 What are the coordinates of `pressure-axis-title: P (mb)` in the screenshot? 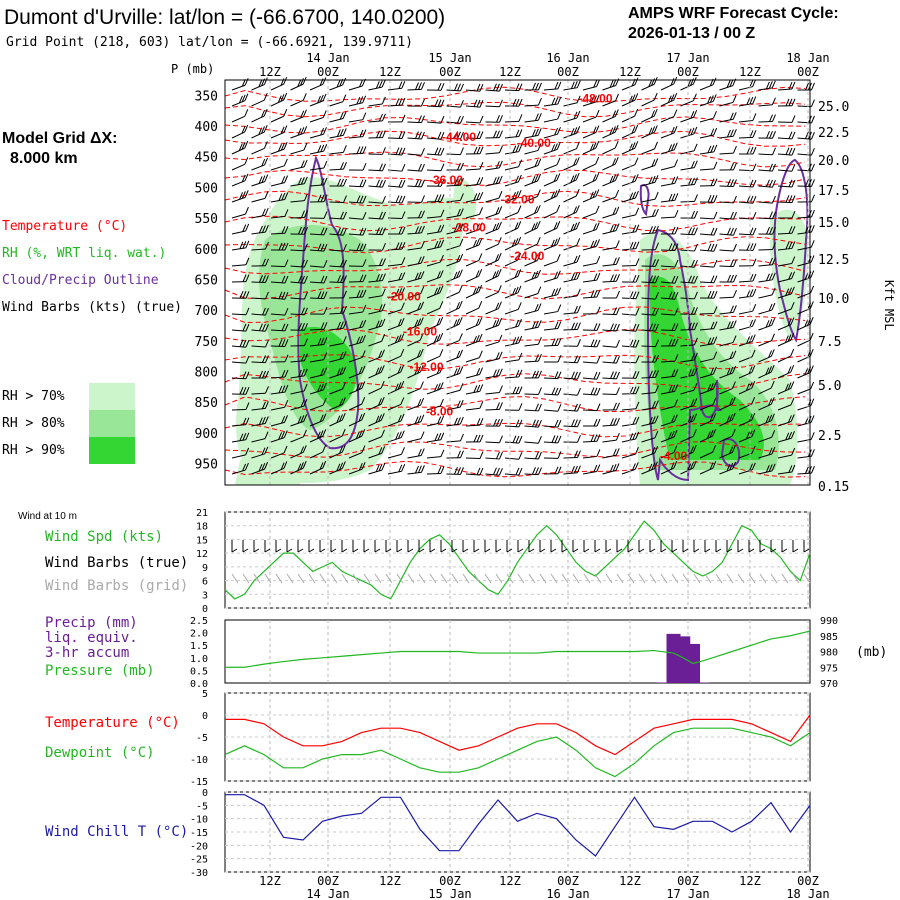 It's located at (192, 69).